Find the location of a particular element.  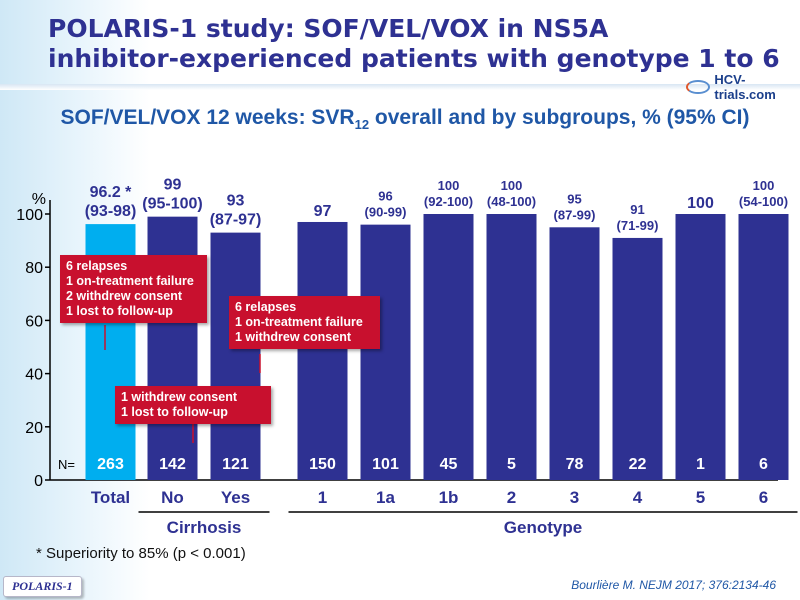

n-label: 78 is located at coordinates (575, 464).